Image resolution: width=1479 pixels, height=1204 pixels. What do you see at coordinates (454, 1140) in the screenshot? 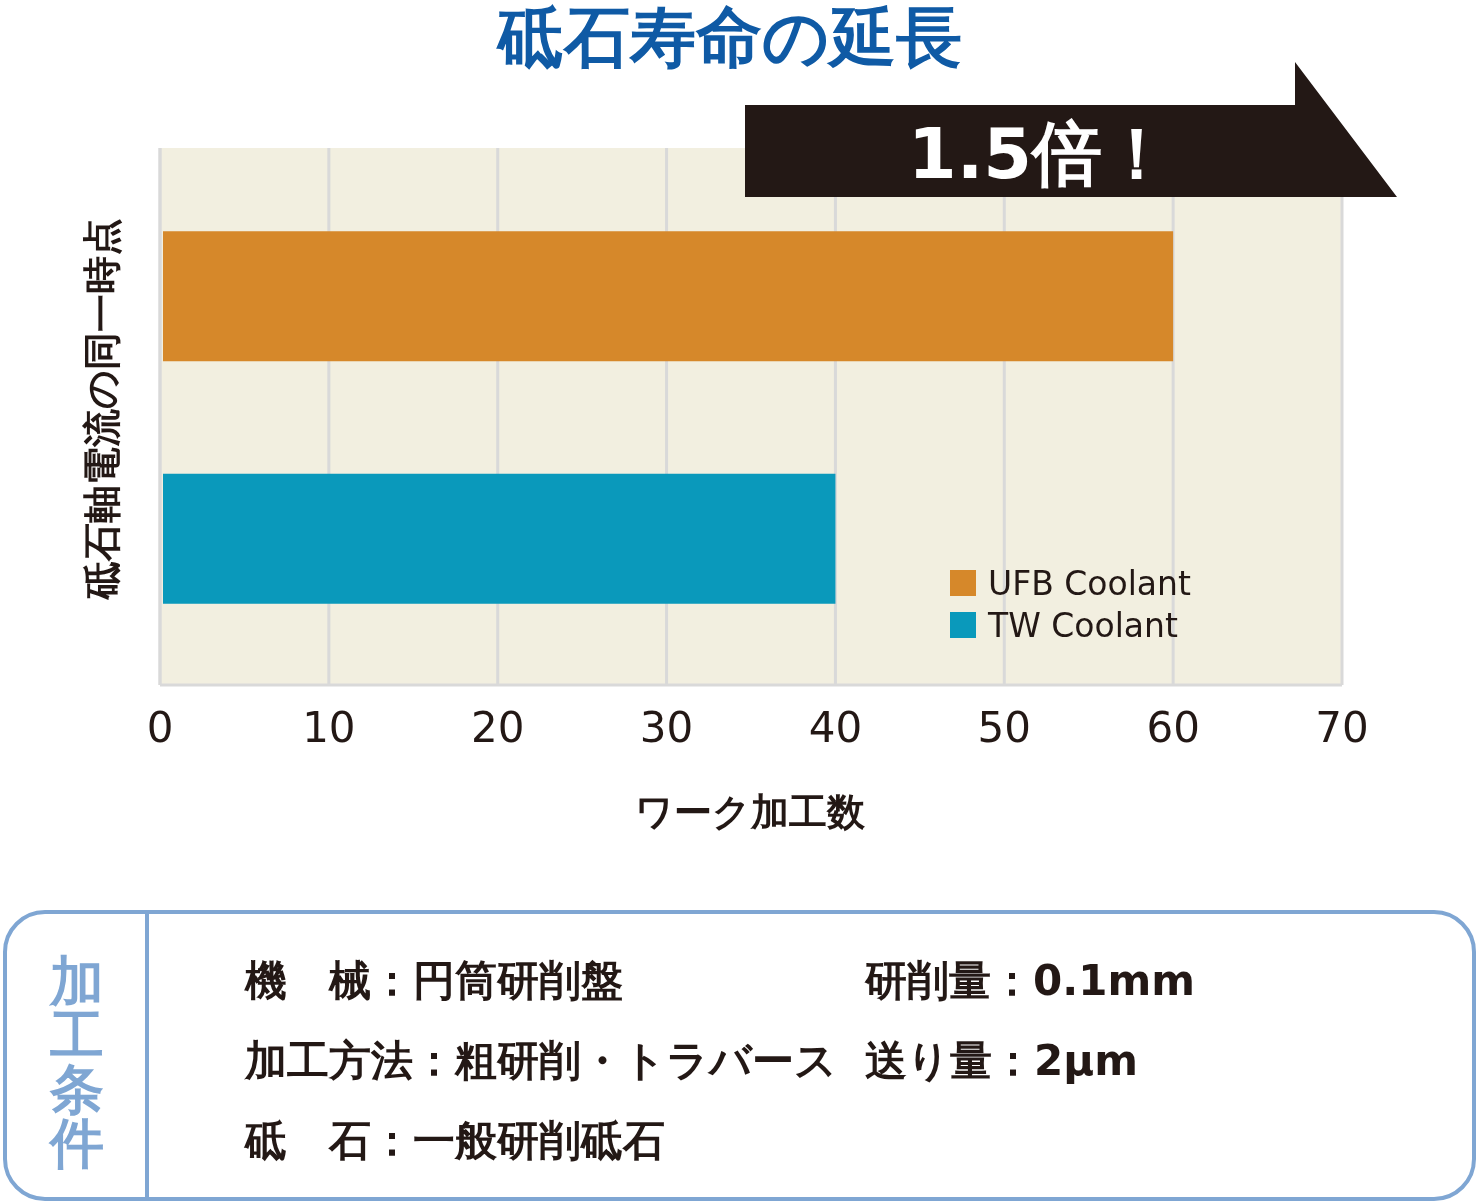
I see `text: 砥 石：一般研削砥石` at bounding box center [454, 1140].